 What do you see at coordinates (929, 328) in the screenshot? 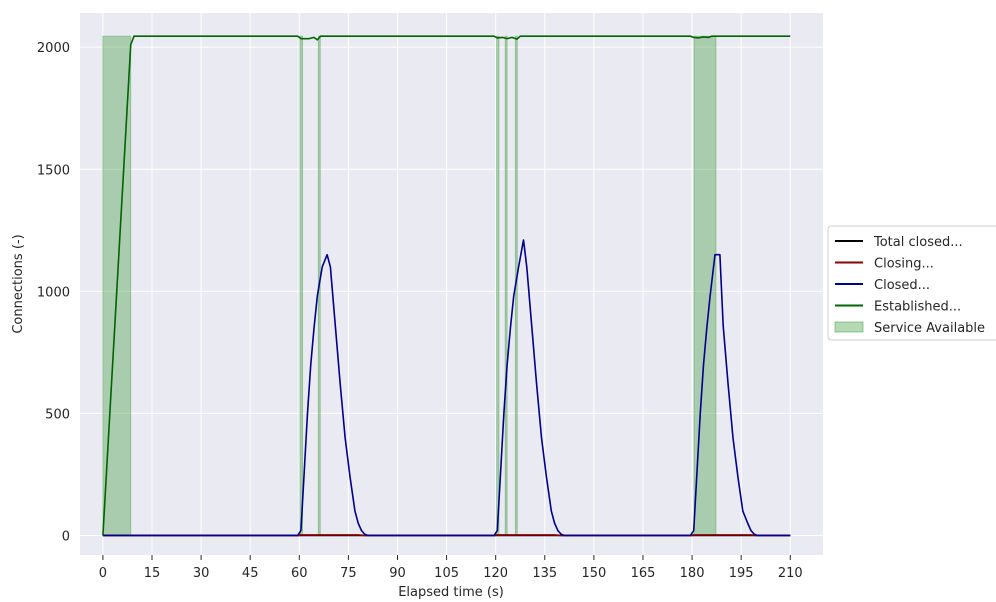
I see `legend-label: Service Available` at bounding box center [929, 328].